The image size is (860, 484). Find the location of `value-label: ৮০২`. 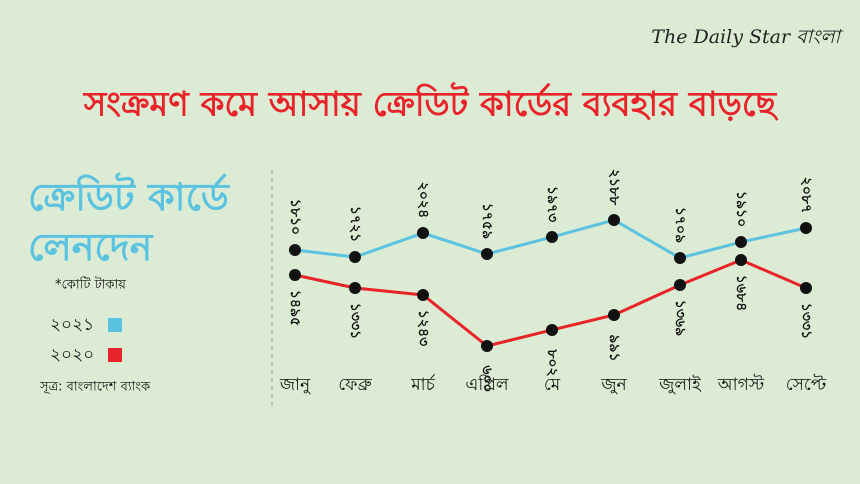

value-label: ৮০২ is located at coordinates (552, 362).